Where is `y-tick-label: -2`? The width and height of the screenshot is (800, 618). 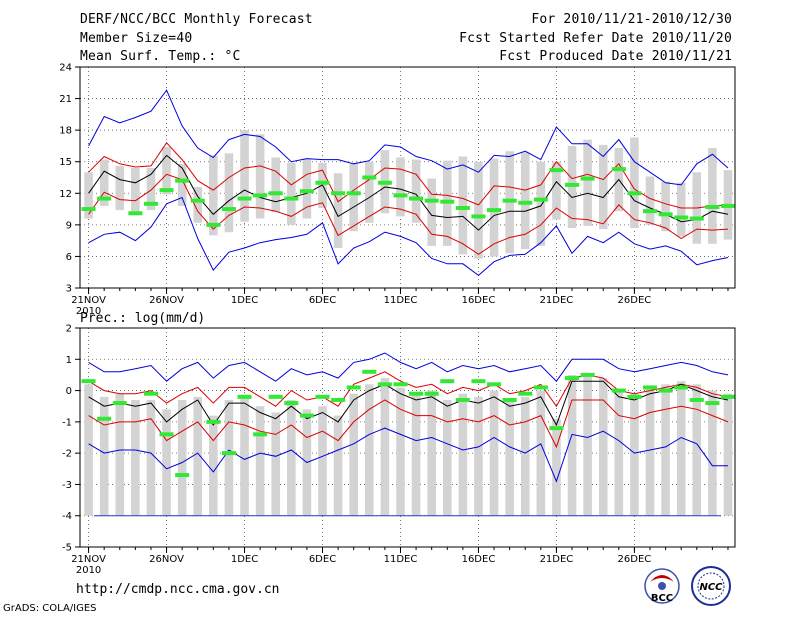
y-tick-label: -2 is located at coordinates (67, 454).